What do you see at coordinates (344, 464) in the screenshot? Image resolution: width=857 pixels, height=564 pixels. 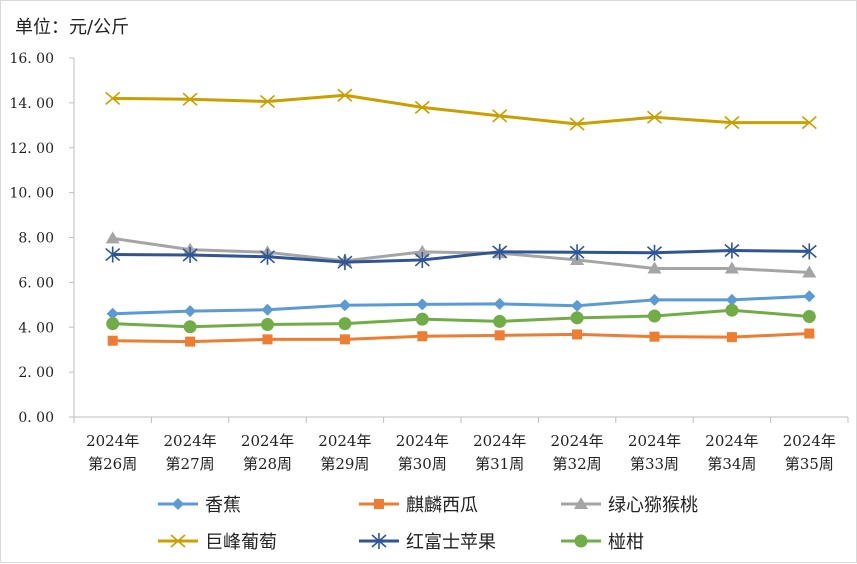 I see `x-tick-label: 第29周` at bounding box center [344, 464].